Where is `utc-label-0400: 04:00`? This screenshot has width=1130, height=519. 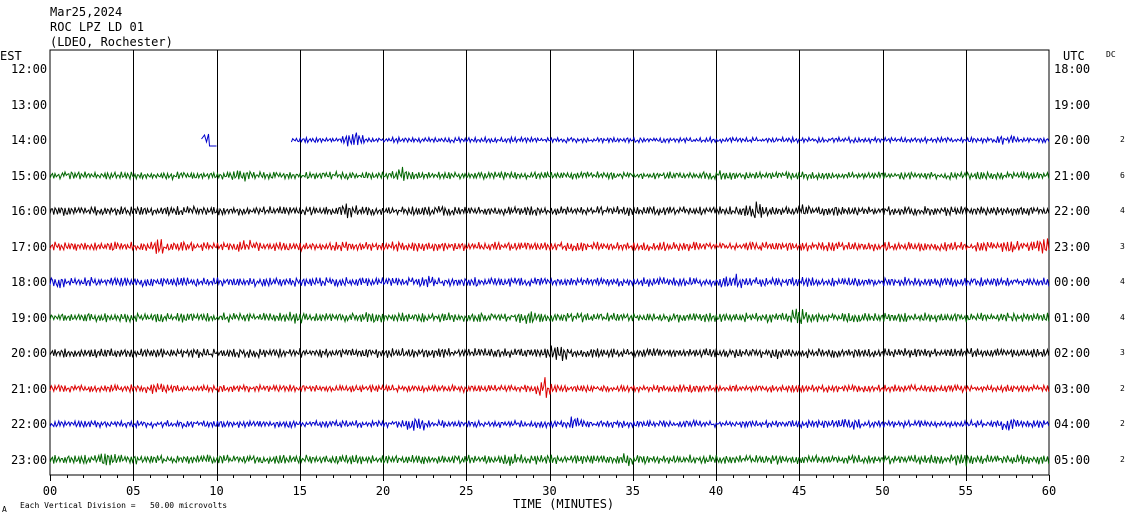 utc-label-0400: 04:00 is located at coordinates (1072, 424).